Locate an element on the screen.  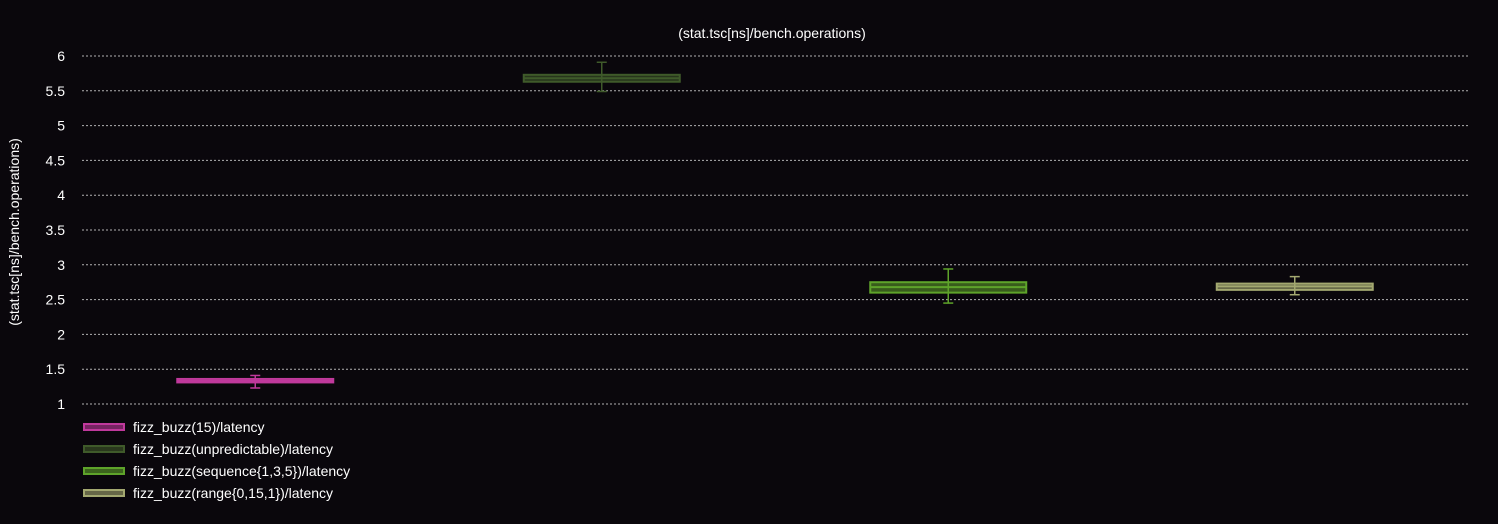
y-tick-label: 5.5 is located at coordinates (56, 91).